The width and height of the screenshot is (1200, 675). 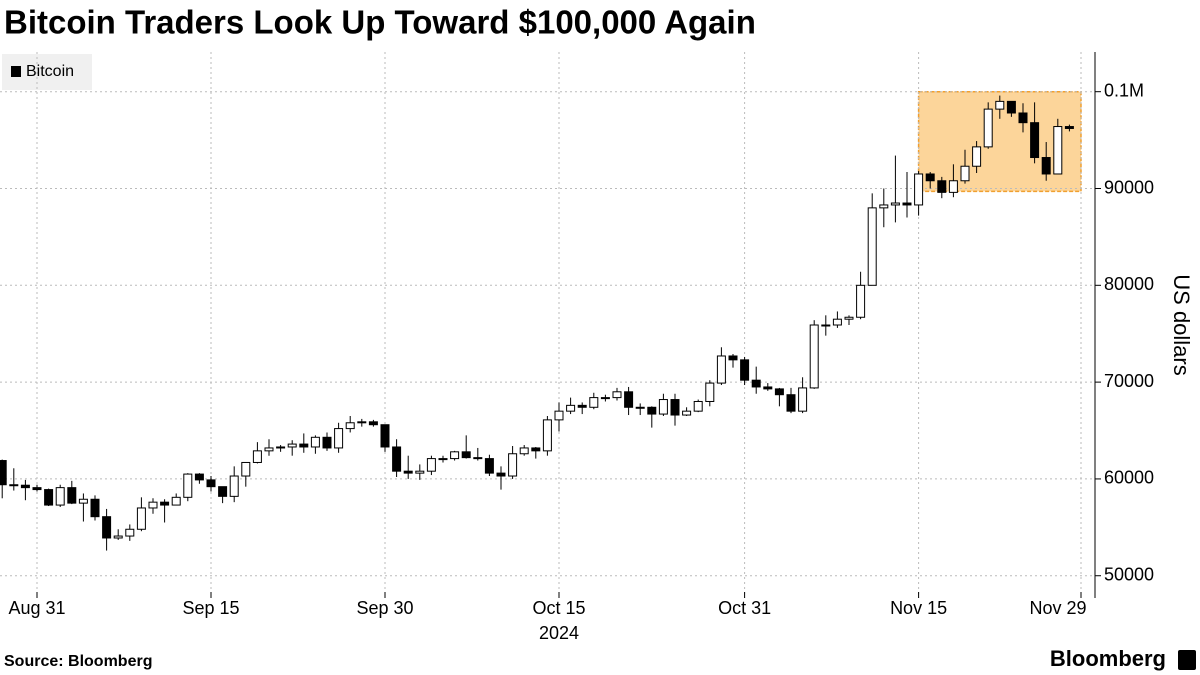 I want to click on legend-label: Bitcoin, so click(x=50, y=71).